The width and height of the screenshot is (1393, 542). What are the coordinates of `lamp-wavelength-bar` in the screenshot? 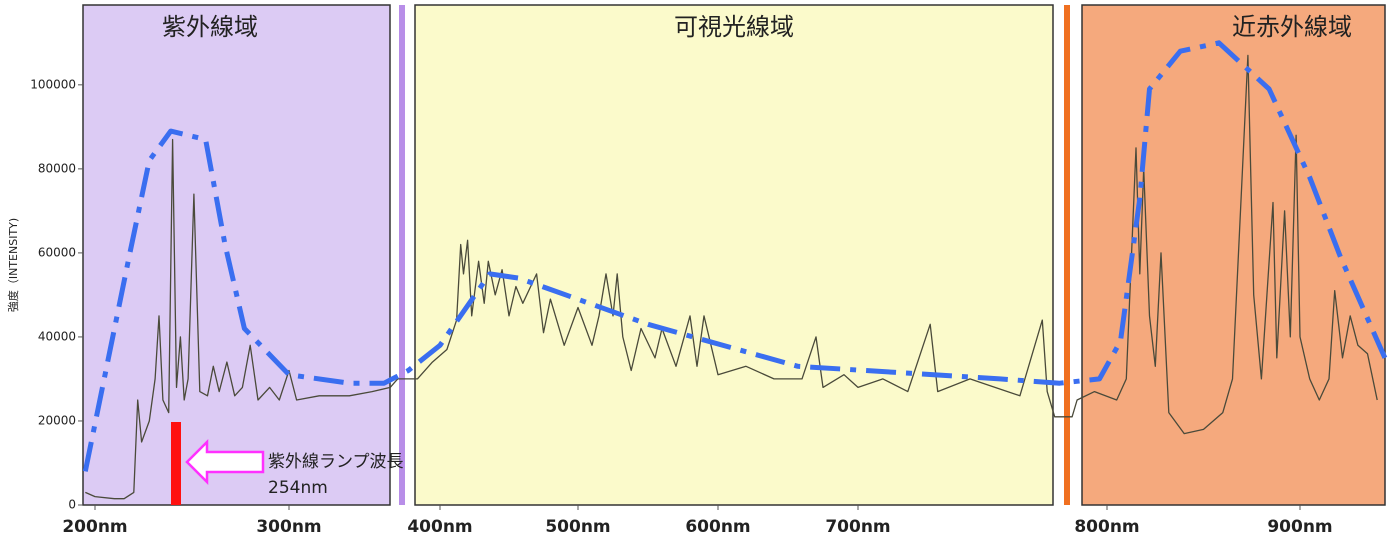 It's located at (176, 463).